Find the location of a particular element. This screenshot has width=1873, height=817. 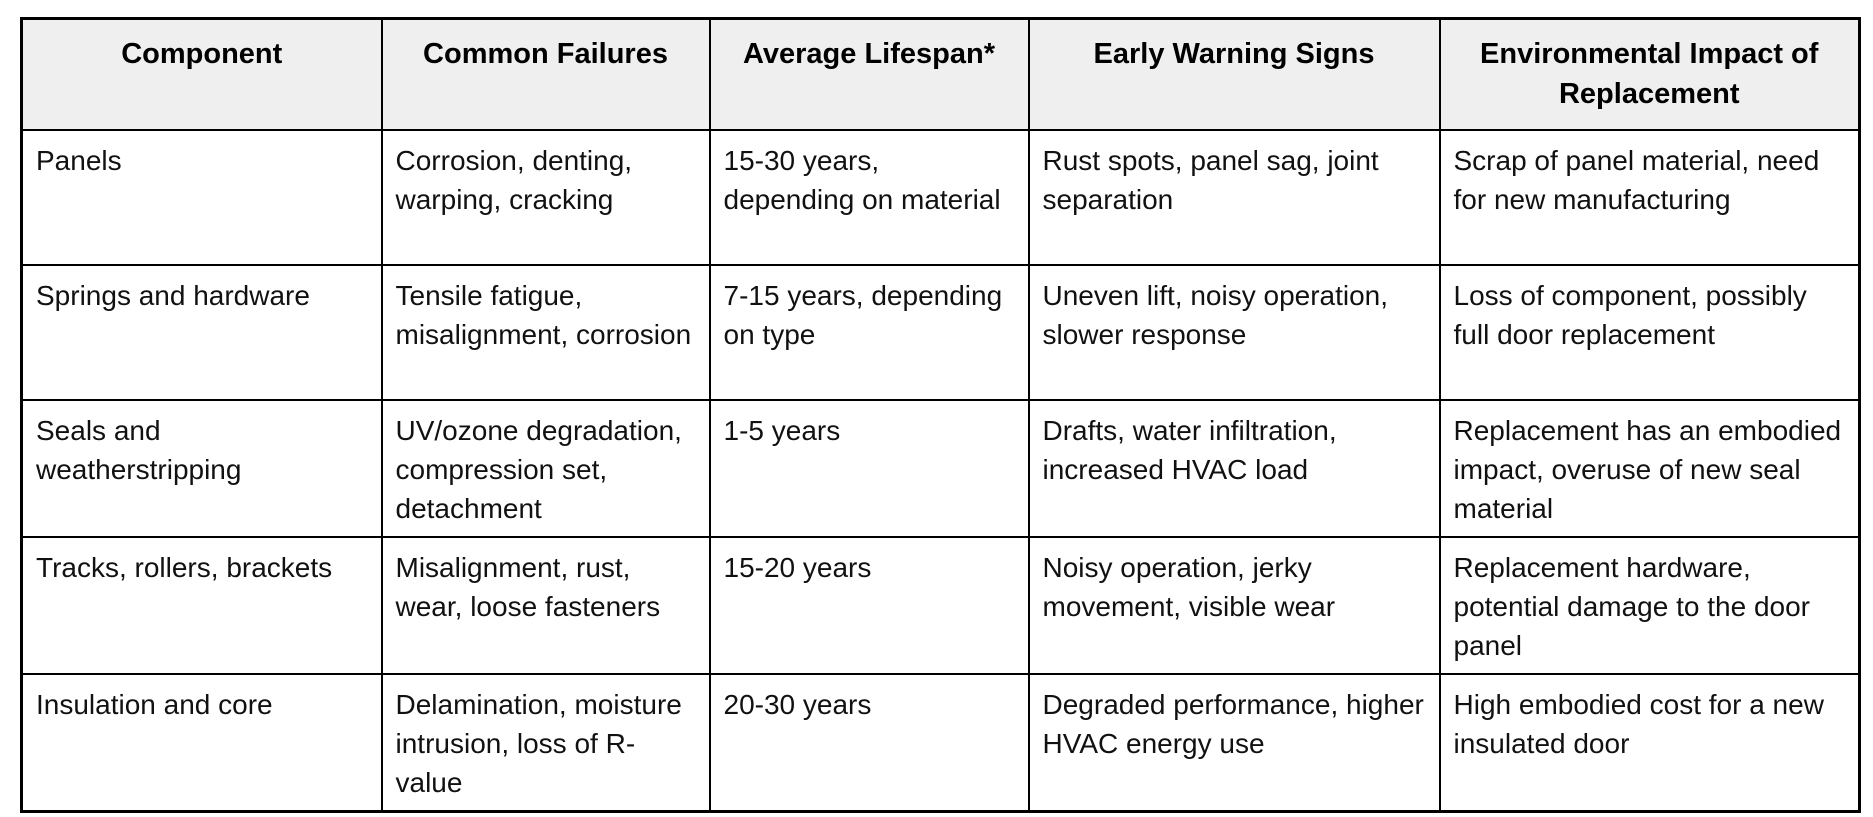

table-cell: Seals and weatherstripping is located at coordinates (201, 468).